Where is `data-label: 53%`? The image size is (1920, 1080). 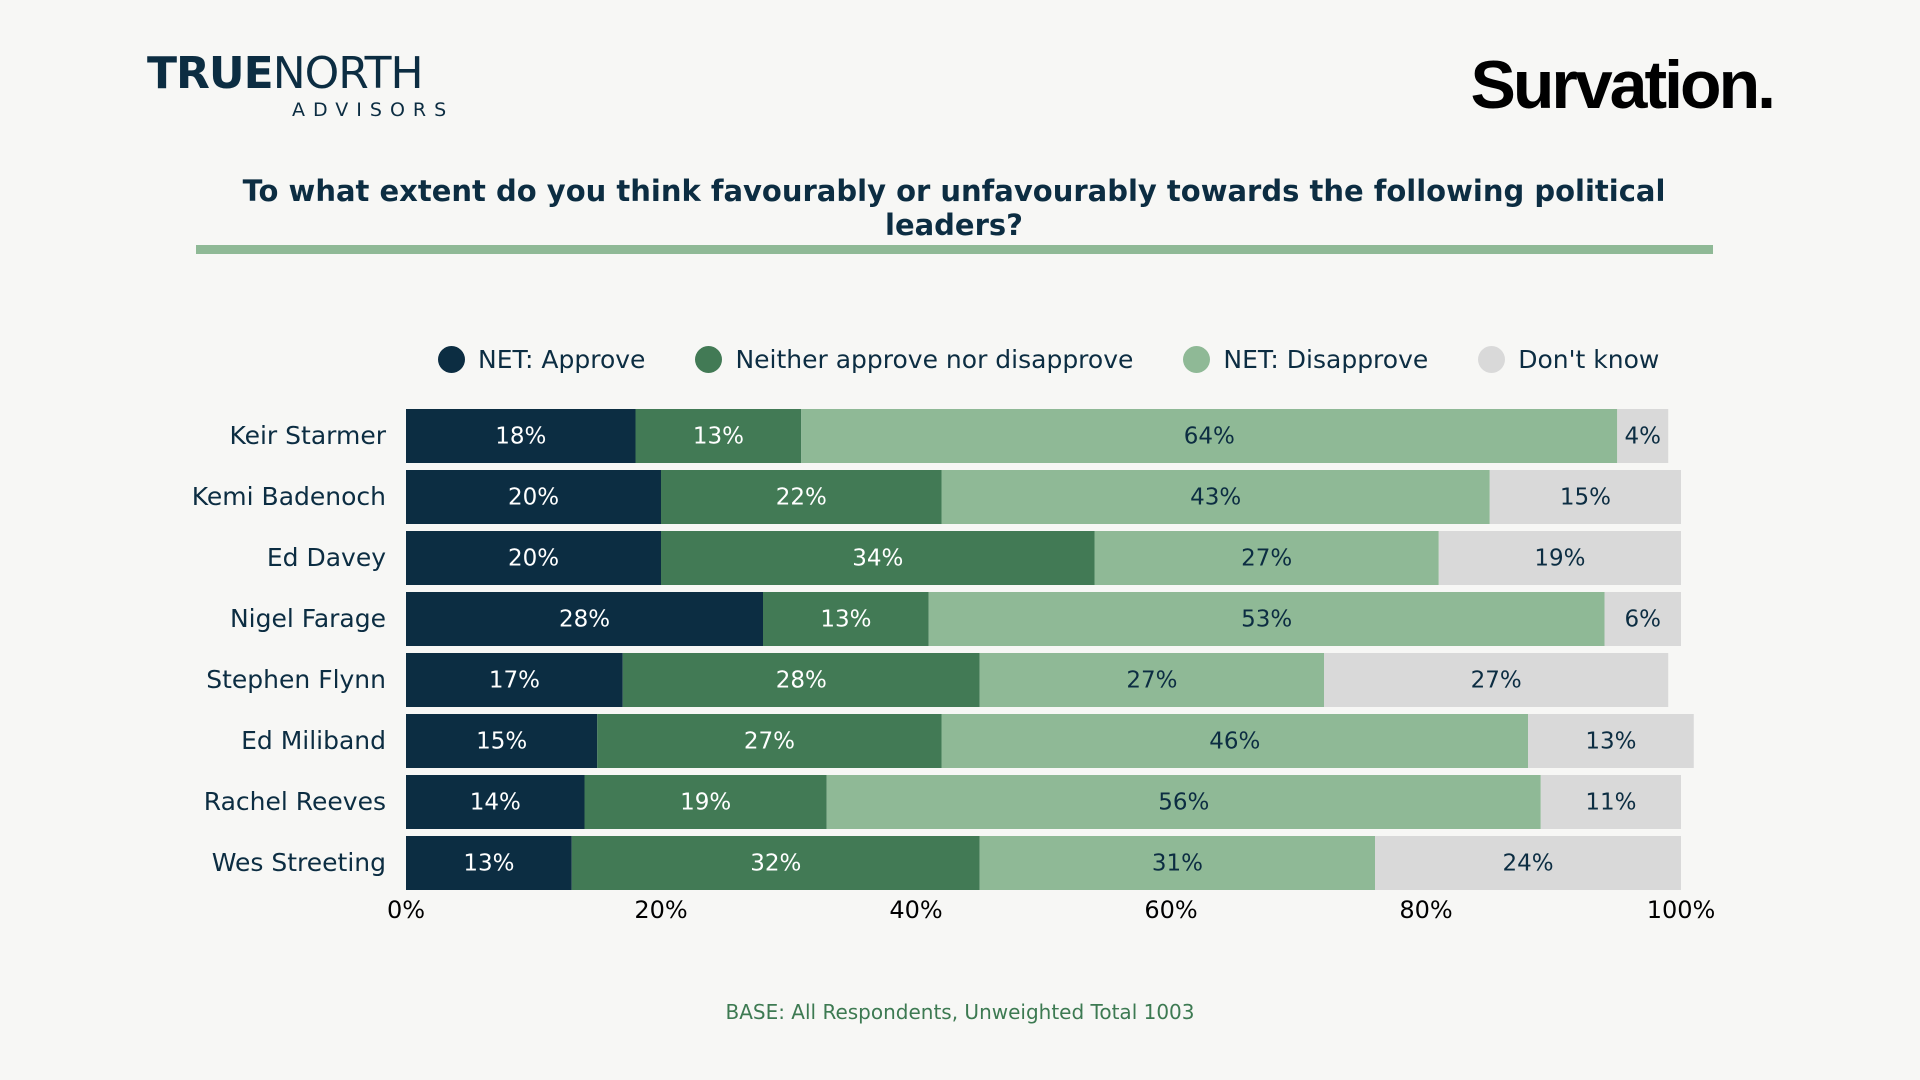 data-label: 53% is located at coordinates (1266, 620).